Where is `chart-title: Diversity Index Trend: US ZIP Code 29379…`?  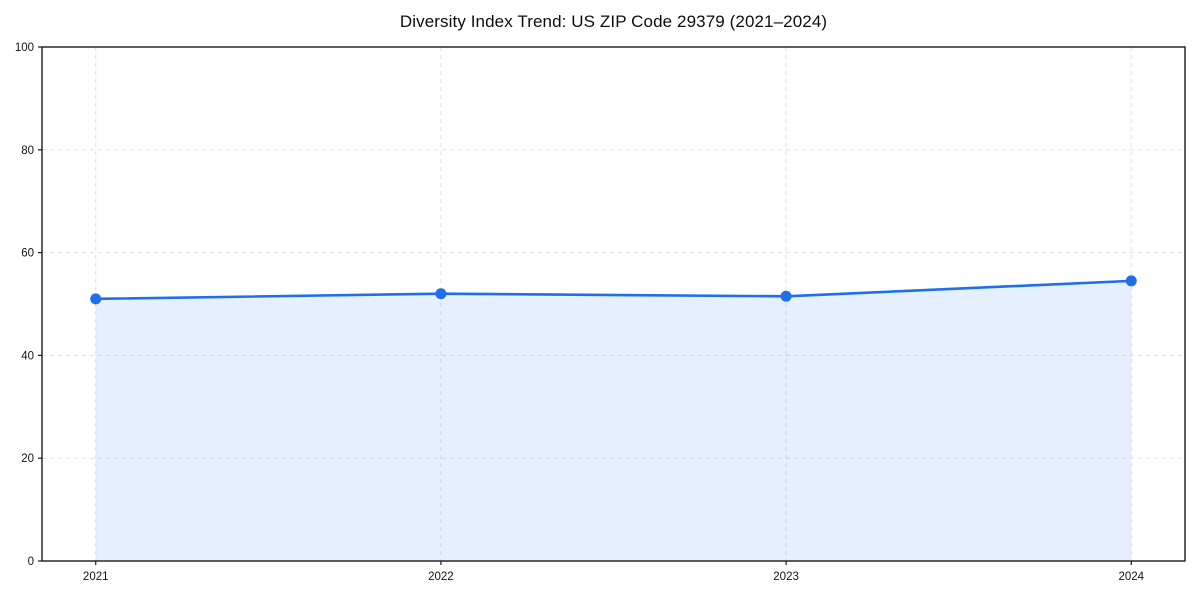 chart-title: Diversity Index Trend: US ZIP Code 29379… is located at coordinates (613, 21).